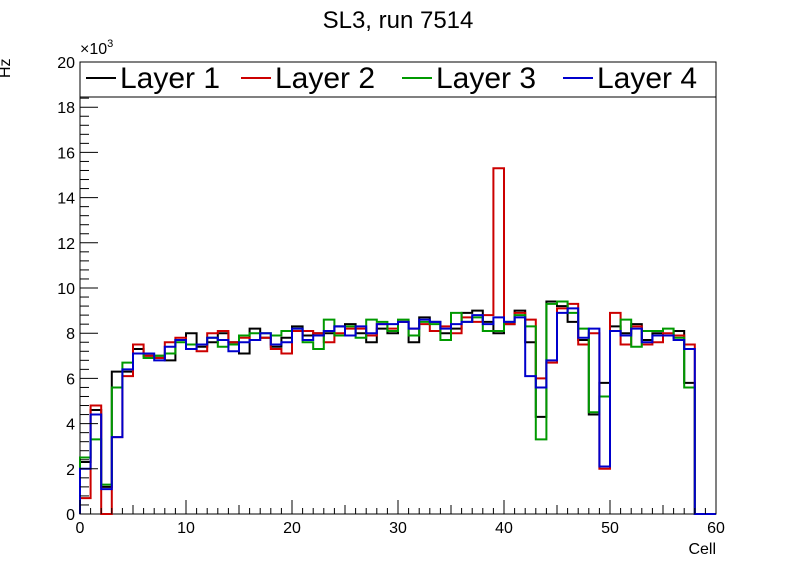  Describe the element at coordinates (504, 528) in the screenshot. I see `x-tick-label: 40` at that location.